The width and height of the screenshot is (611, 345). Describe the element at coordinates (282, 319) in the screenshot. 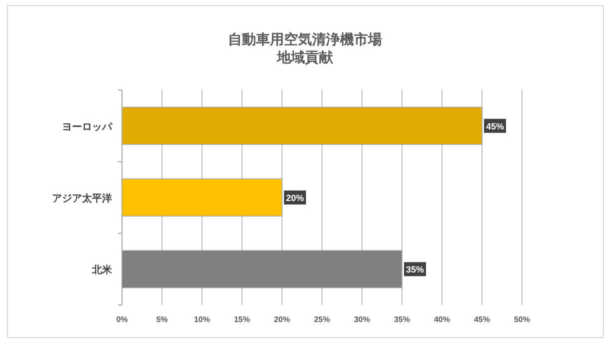

I see `x-tick-label: 20%` at that location.